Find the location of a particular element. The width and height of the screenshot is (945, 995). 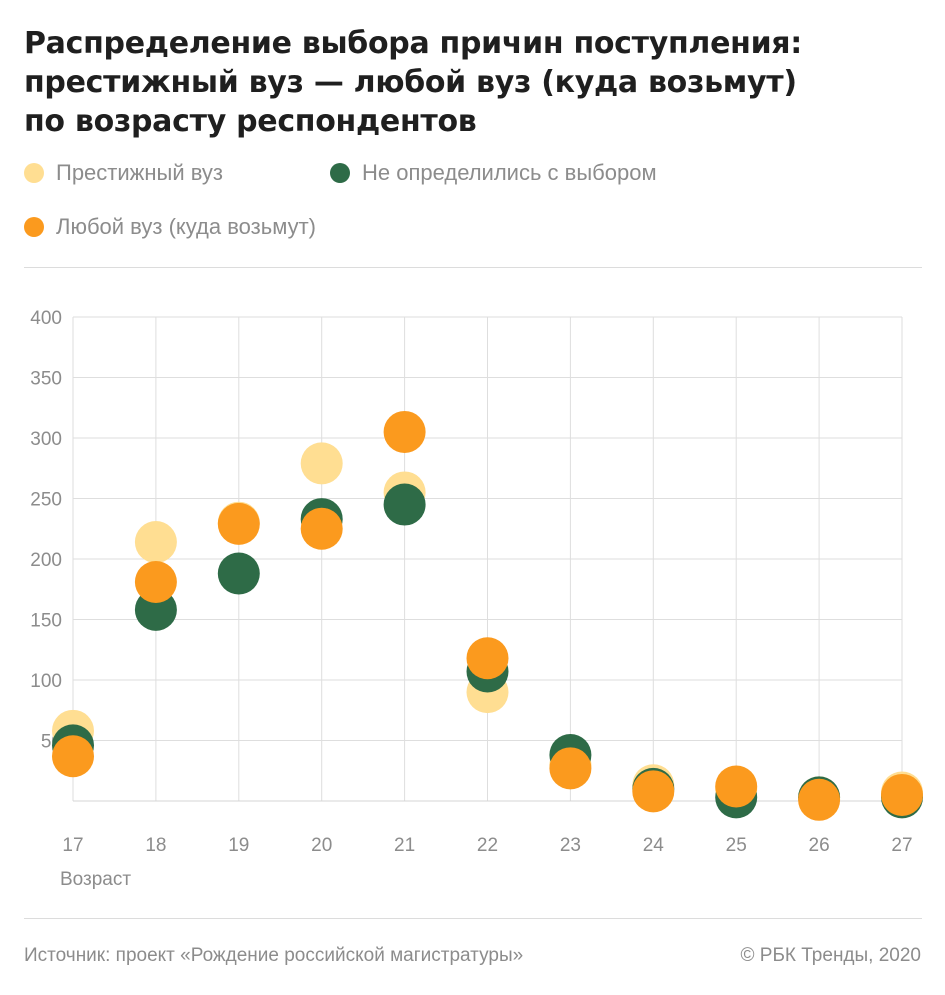

bottom-divider is located at coordinates (473, 918).